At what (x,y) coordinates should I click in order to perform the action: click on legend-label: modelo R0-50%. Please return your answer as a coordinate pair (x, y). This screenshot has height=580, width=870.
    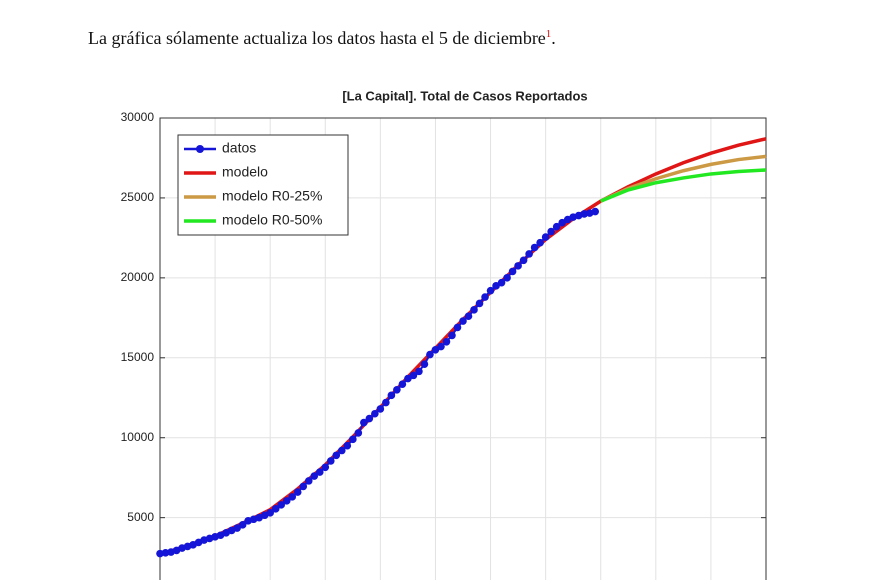
    Looking at the image, I should click on (272, 220).